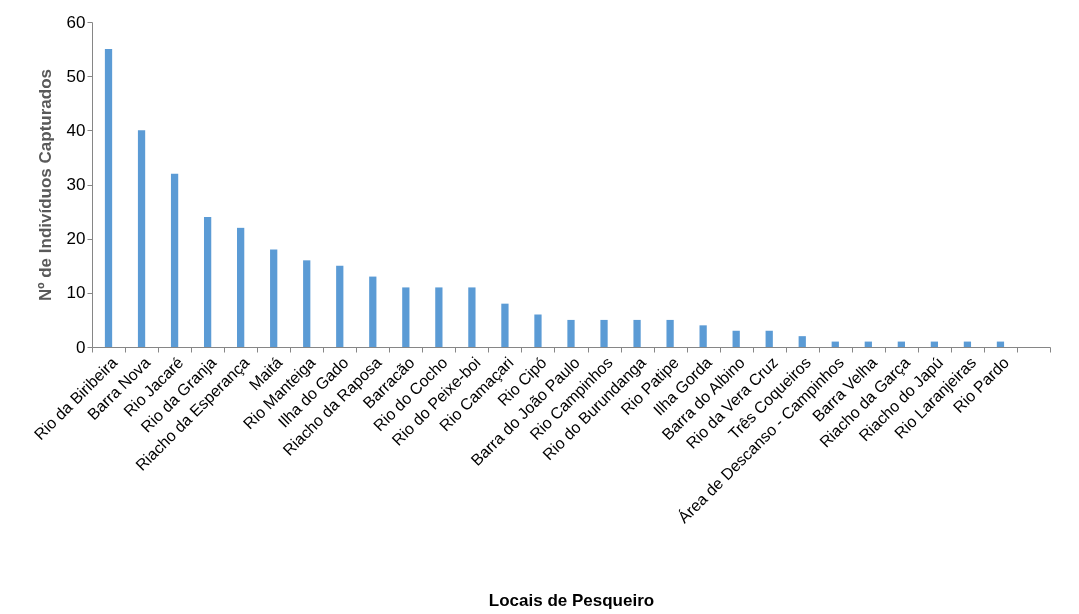 The height and width of the screenshot is (614, 1079). I want to click on y-tick-label: 60, so click(76, 22).